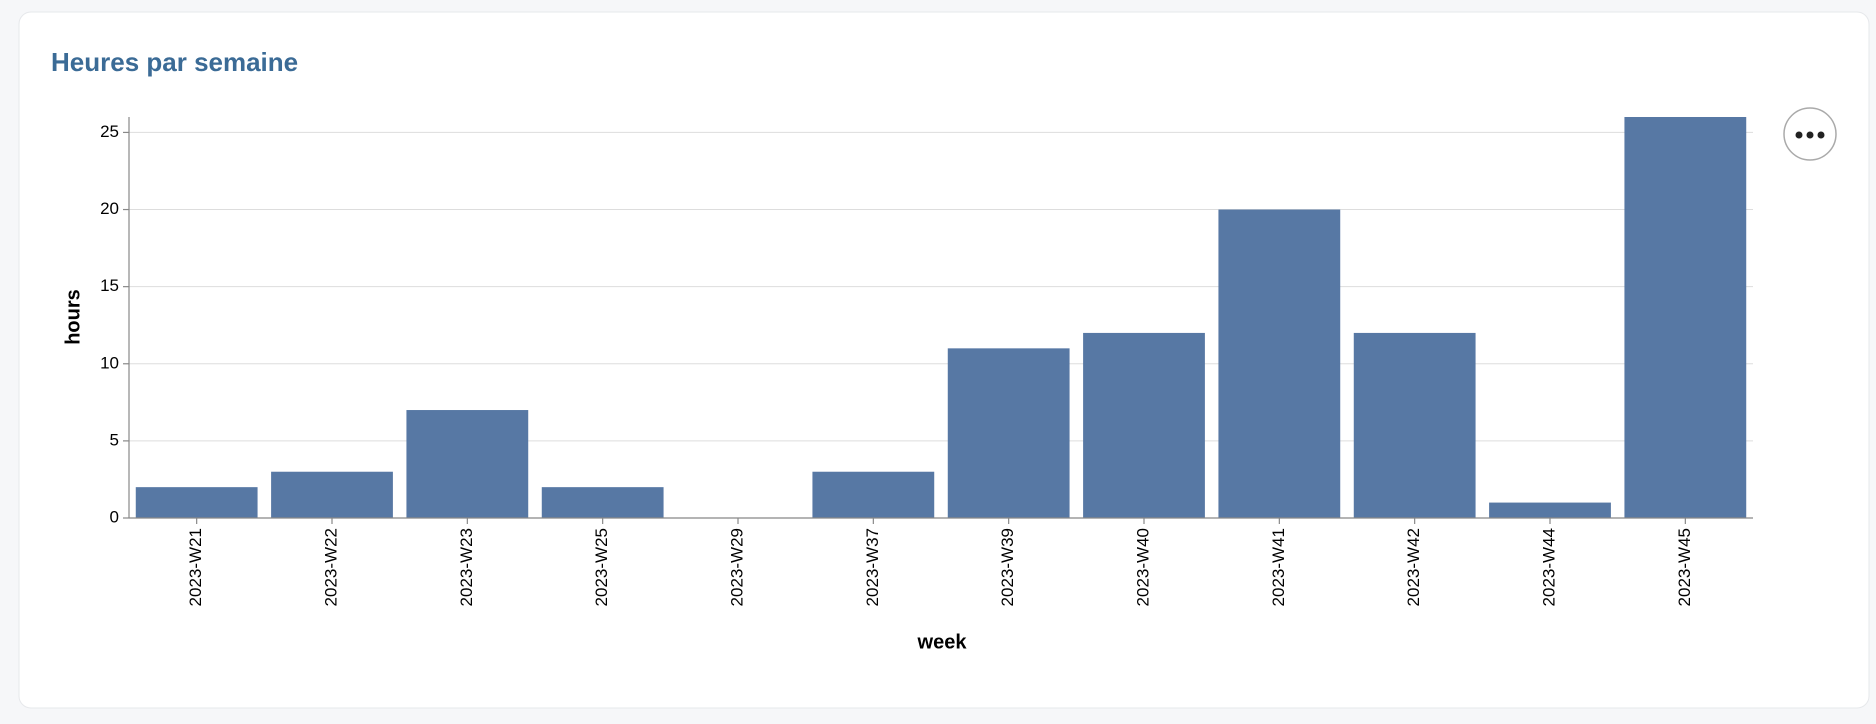  I want to click on x-tick-label: 2023-W22, so click(330, 567).